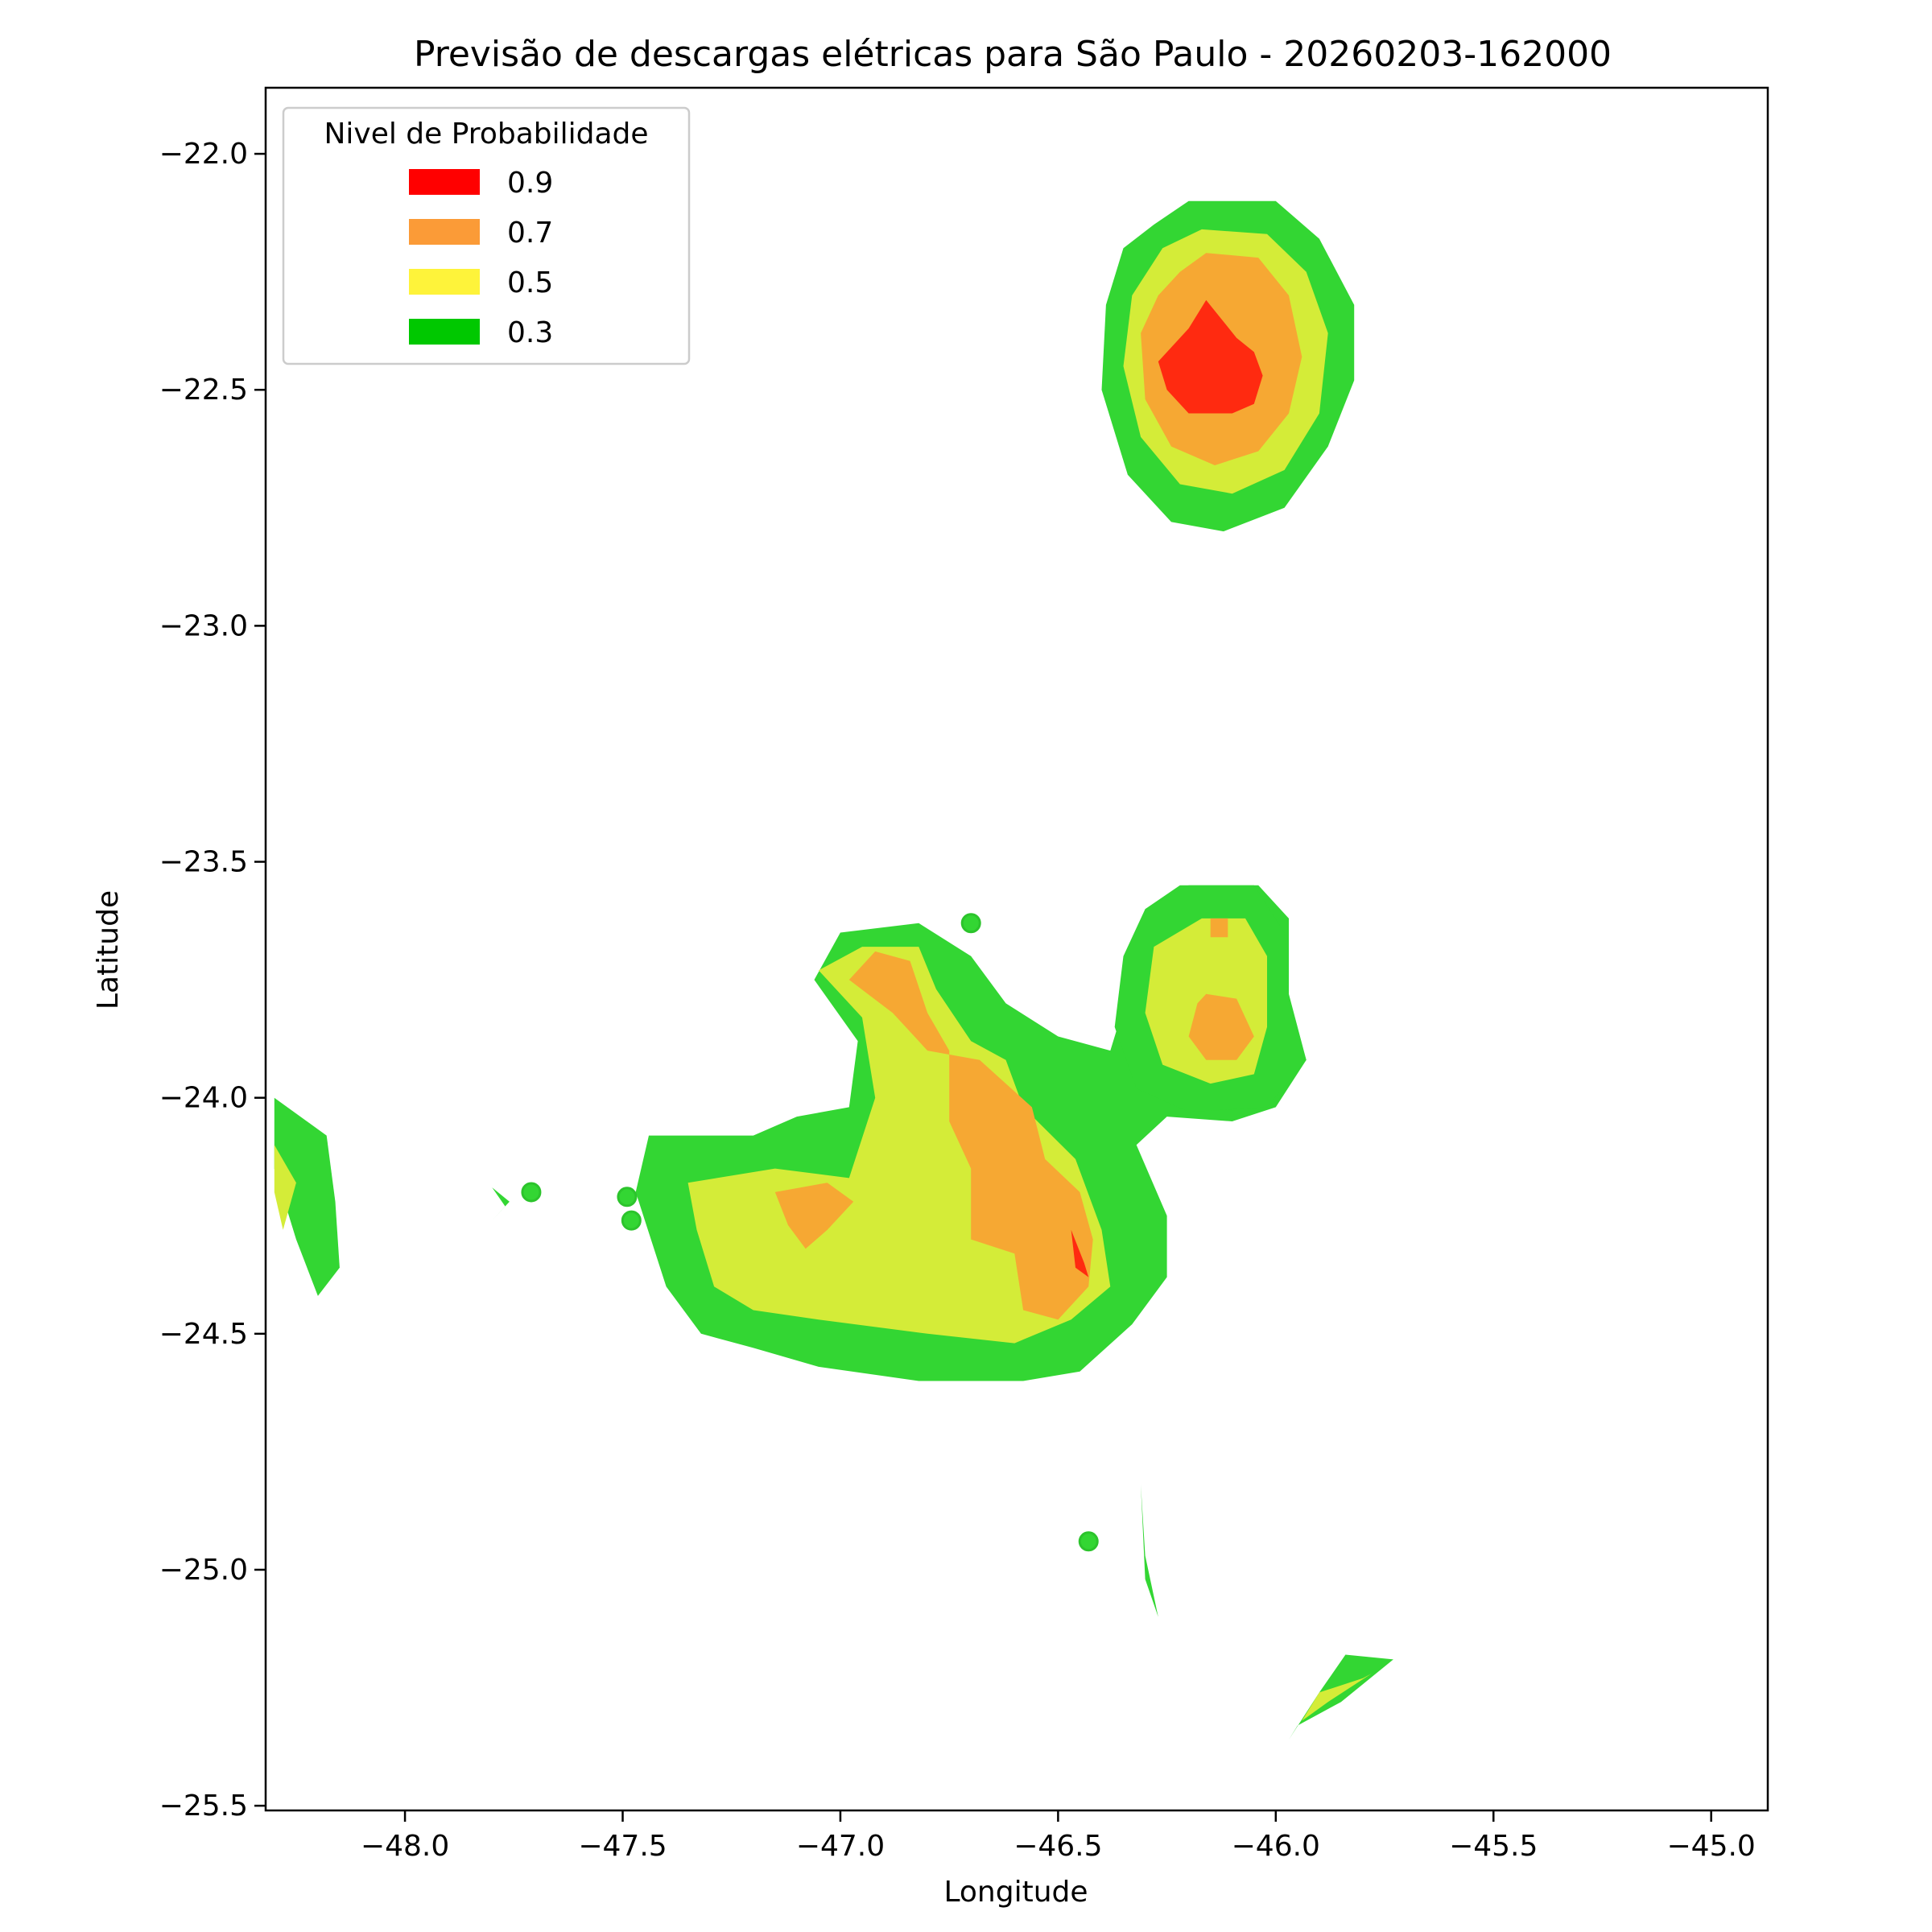 The image size is (1932, 1932). I want to click on legend-label-05: 0.5, so click(530, 282).